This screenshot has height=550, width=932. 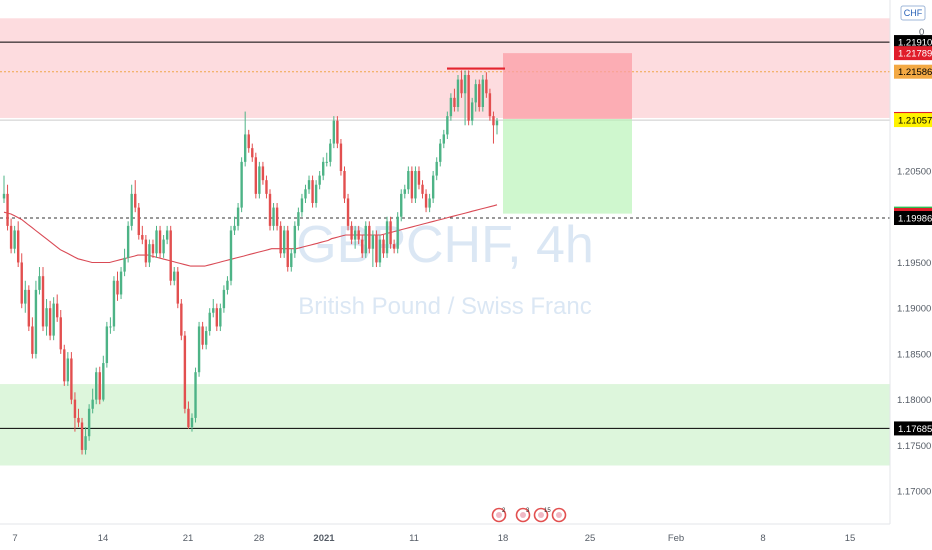 What do you see at coordinates (913, 71) in the screenshot?
I see `price-label-orange: 1.21586` at bounding box center [913, 71].